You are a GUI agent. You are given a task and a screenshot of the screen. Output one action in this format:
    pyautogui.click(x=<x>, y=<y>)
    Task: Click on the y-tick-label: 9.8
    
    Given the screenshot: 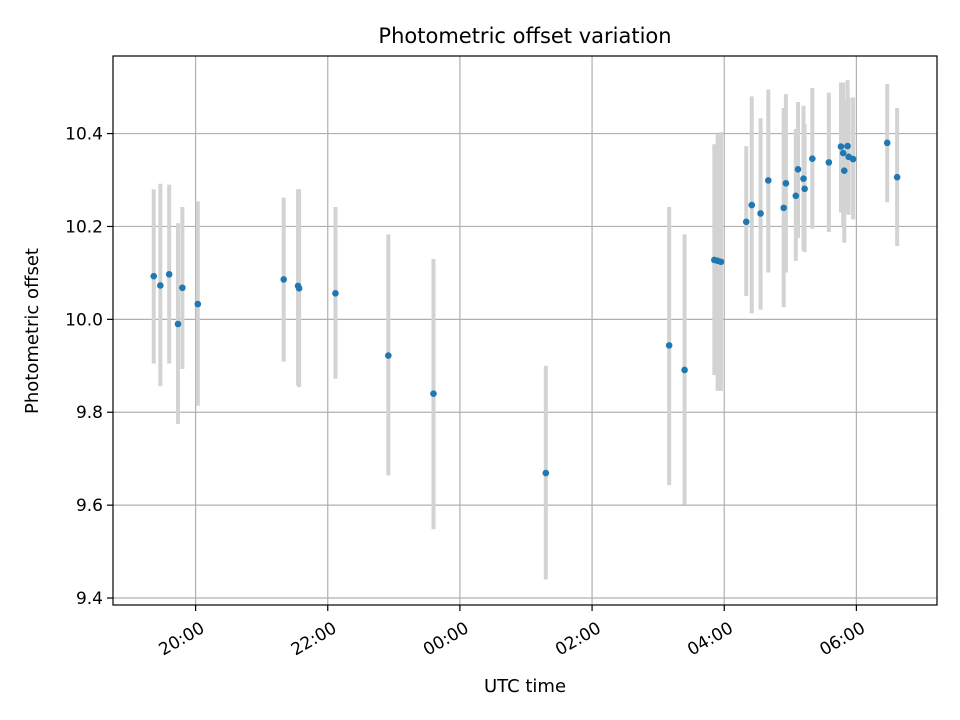 What is the action you would take?
    pyautogui.click(x=89, y=413)
    